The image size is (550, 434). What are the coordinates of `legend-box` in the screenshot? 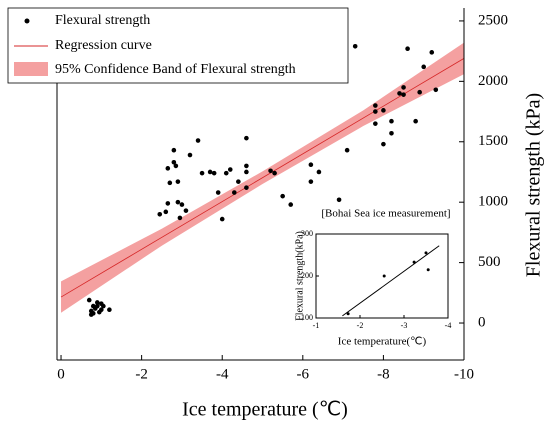 It's located at (178, 45).